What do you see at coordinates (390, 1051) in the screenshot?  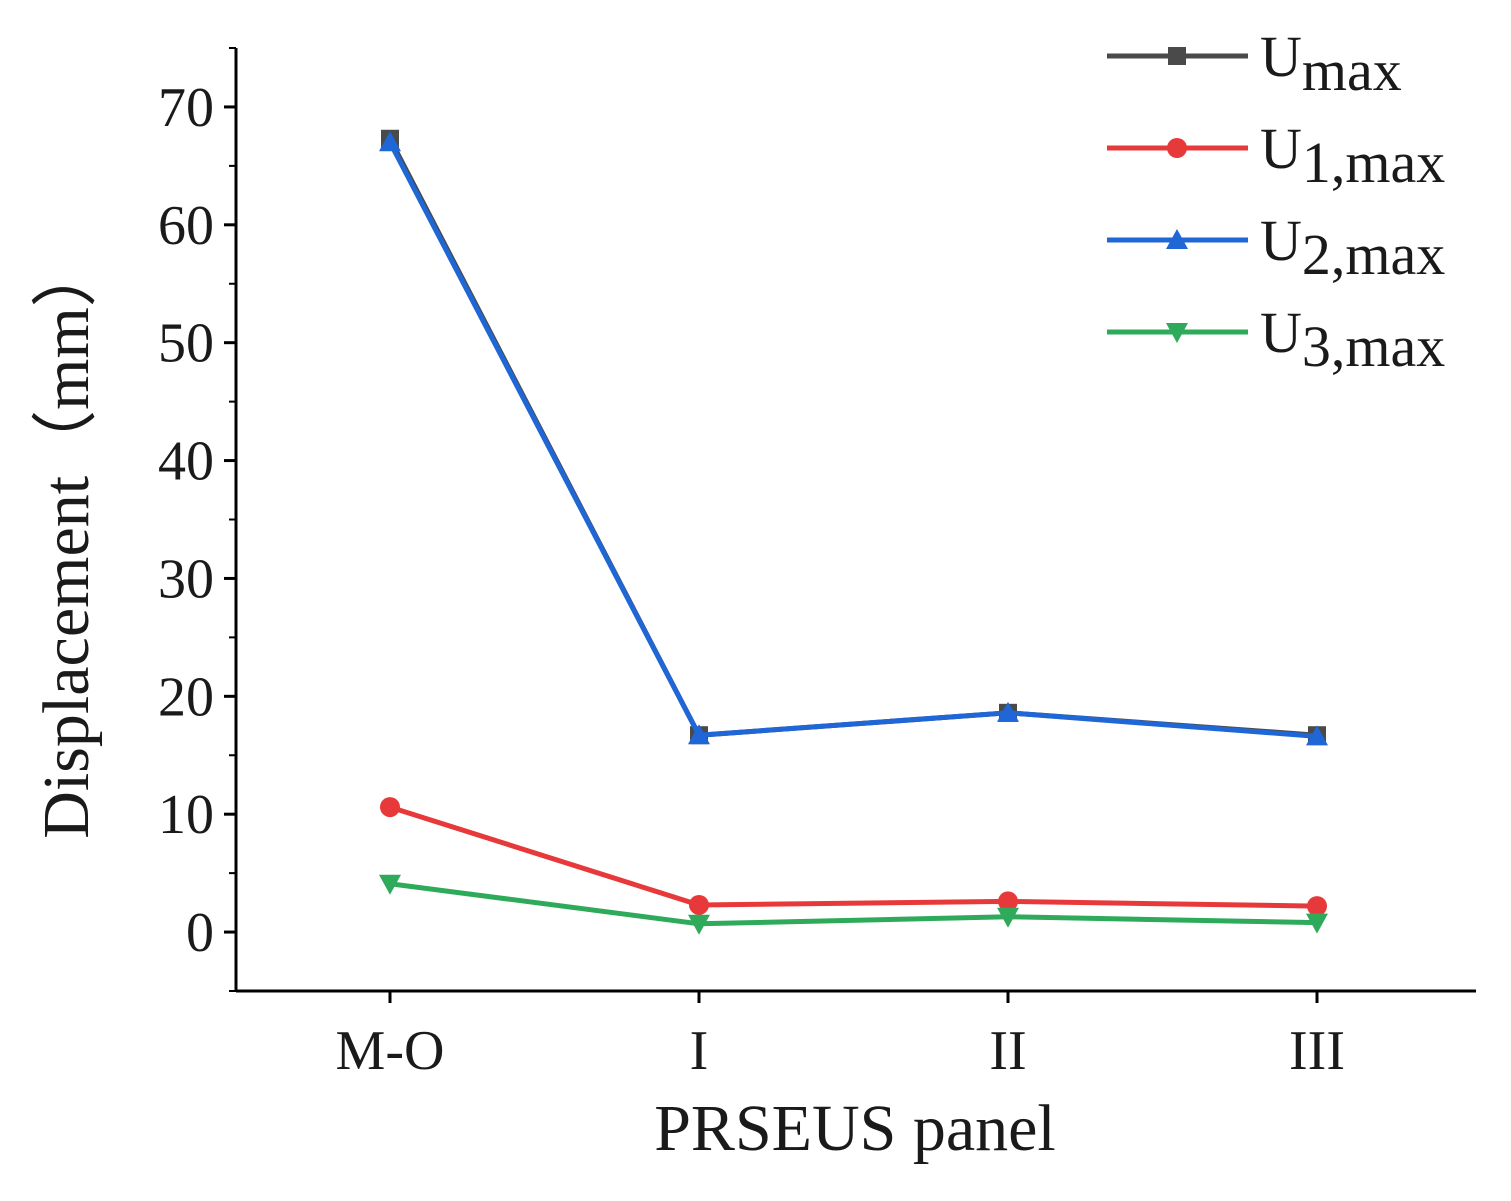 I see `x-tick-label: M-O` at bounding box center [390, 1051].